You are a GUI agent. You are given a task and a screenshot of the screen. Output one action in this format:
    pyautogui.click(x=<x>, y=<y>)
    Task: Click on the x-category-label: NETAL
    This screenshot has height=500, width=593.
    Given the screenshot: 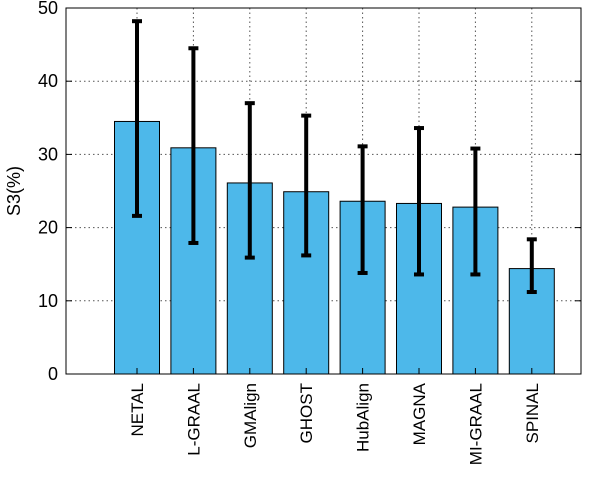 What is the action you would take?
    pyautogui.click(x=137, y=410)
    